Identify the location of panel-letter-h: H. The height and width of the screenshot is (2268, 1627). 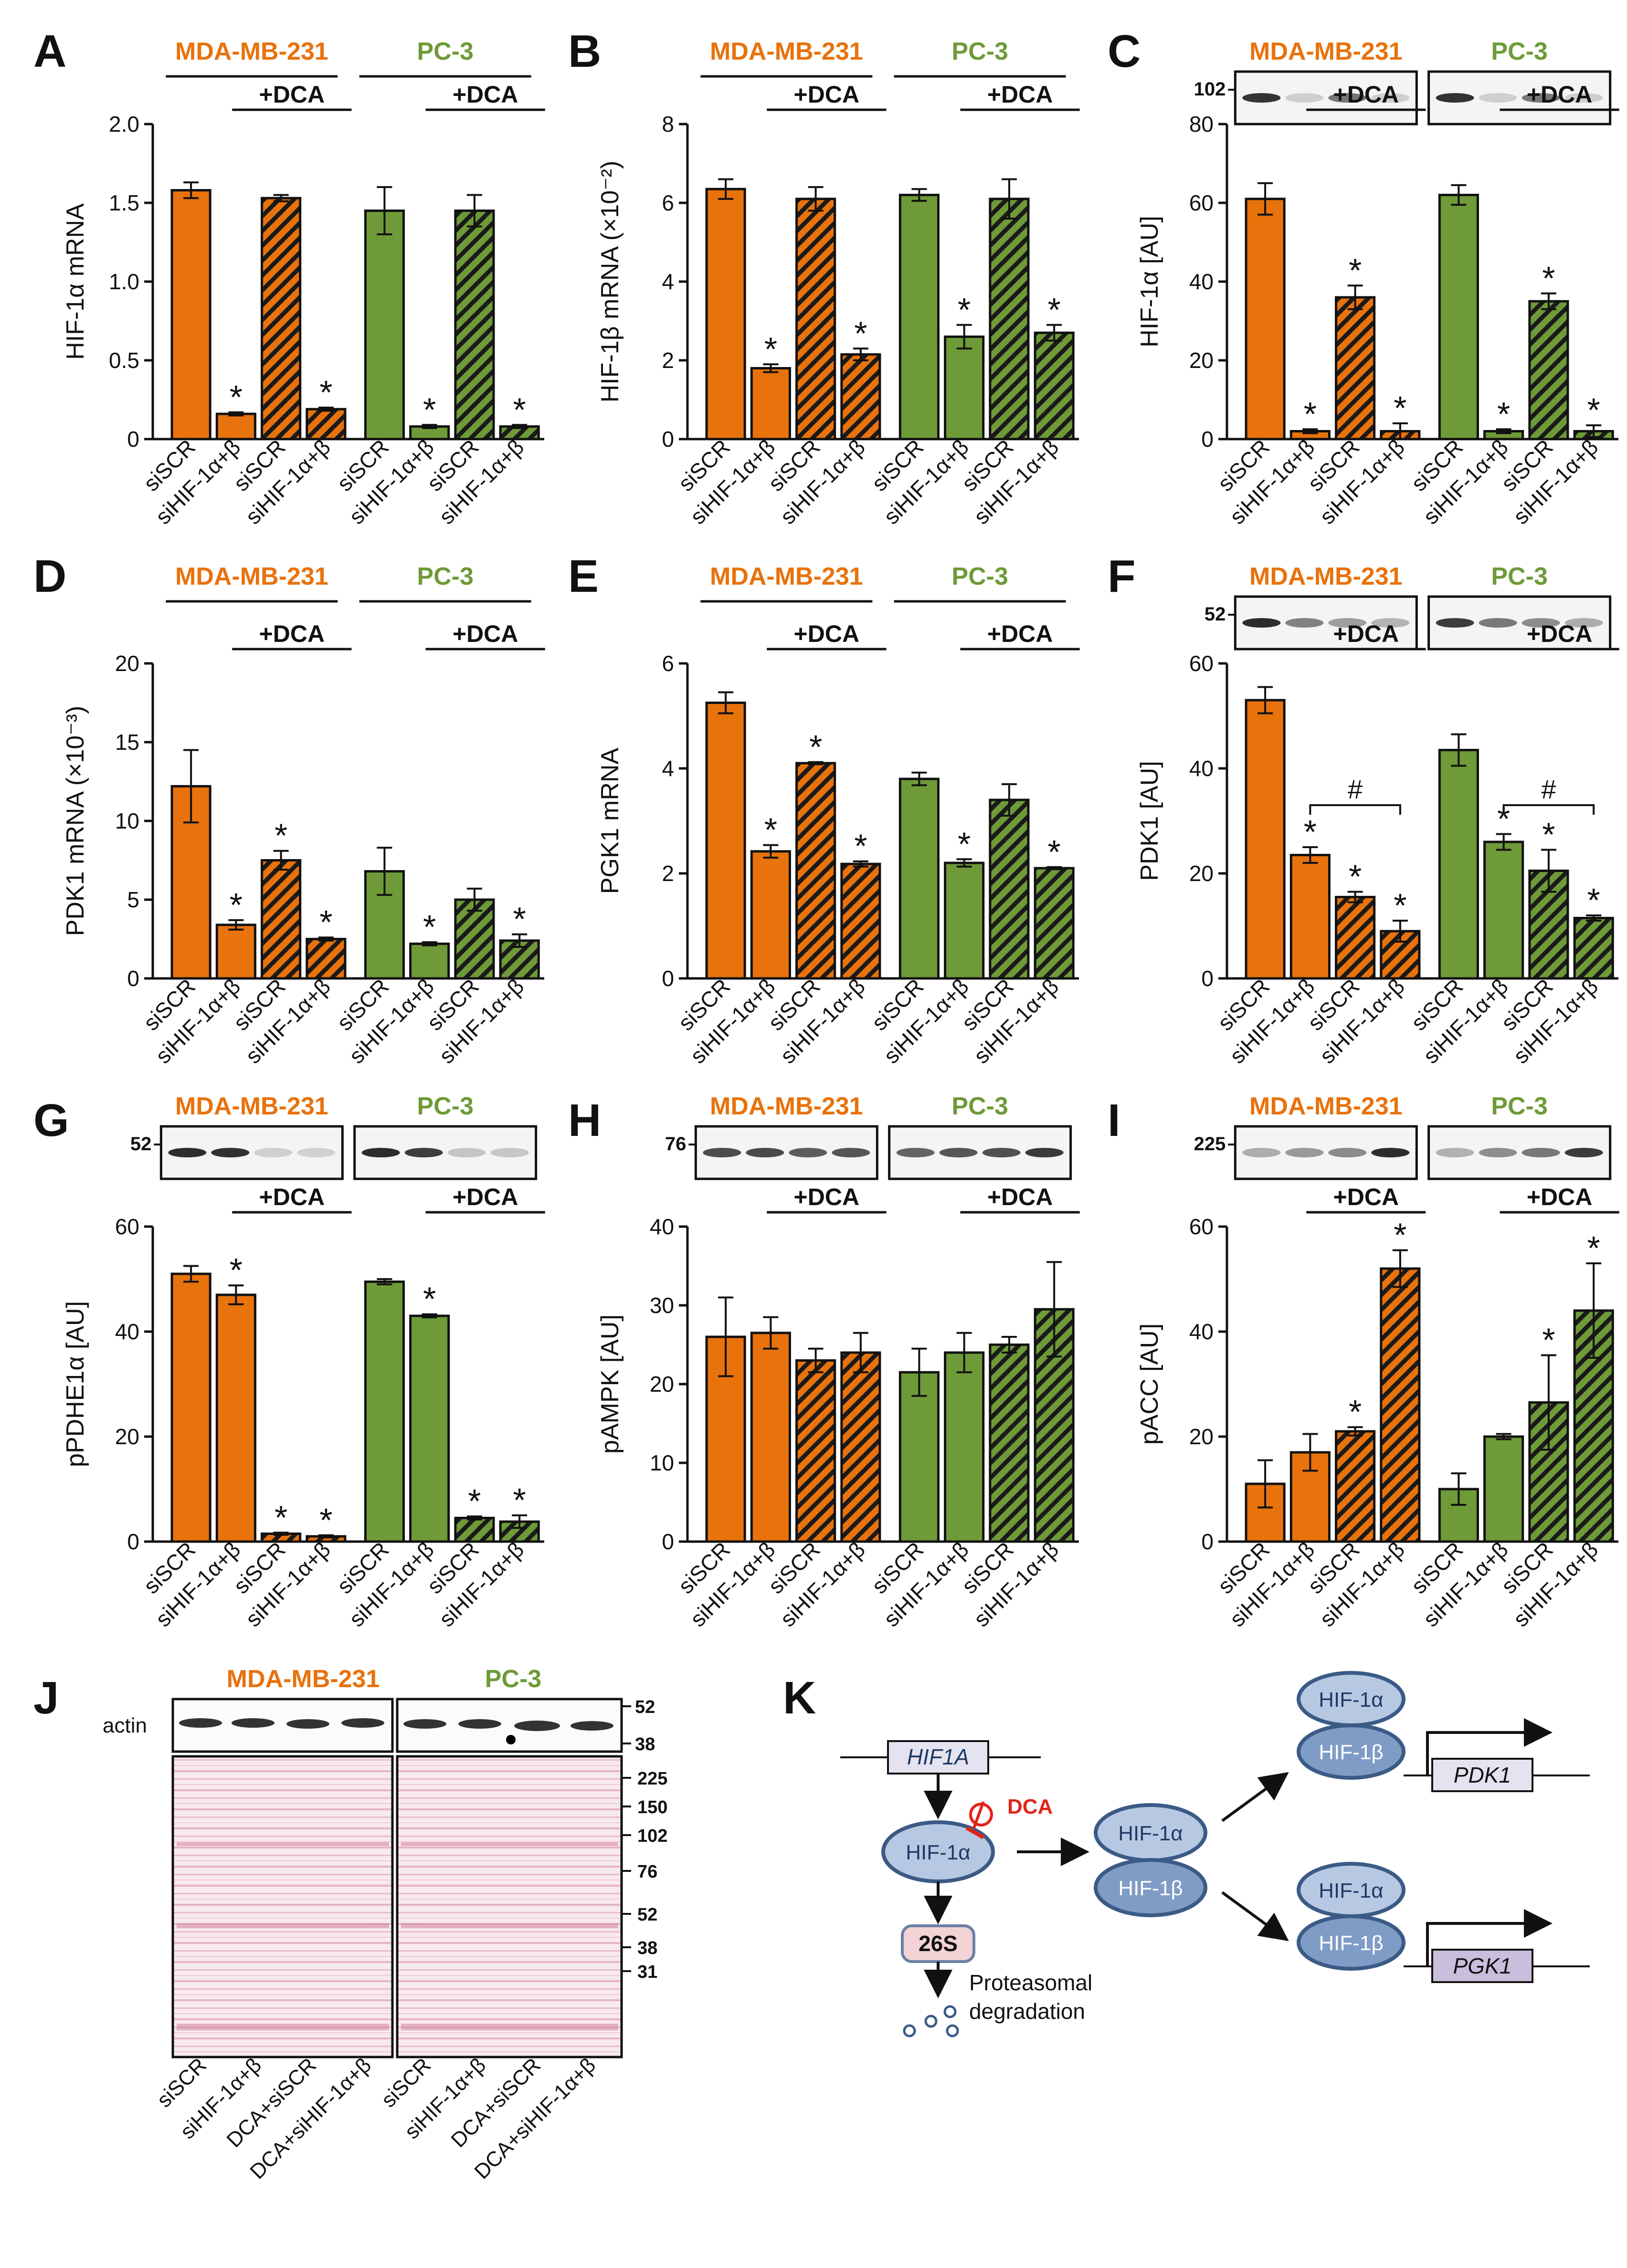
(584, 1120).